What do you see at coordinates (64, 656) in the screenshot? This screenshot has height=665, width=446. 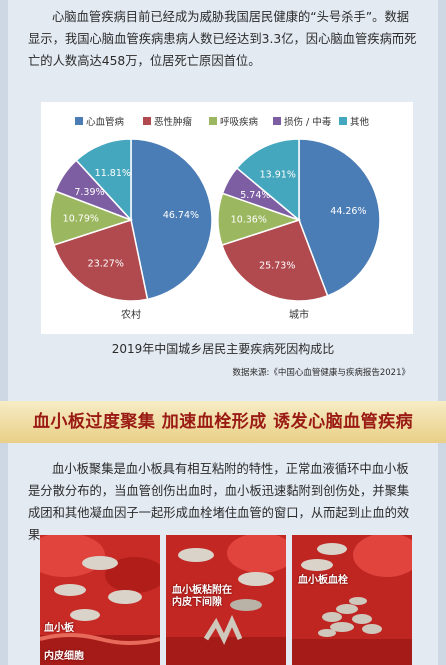 I see `endothelium-label: 内皮细胞` at bounding box center [64, 656].